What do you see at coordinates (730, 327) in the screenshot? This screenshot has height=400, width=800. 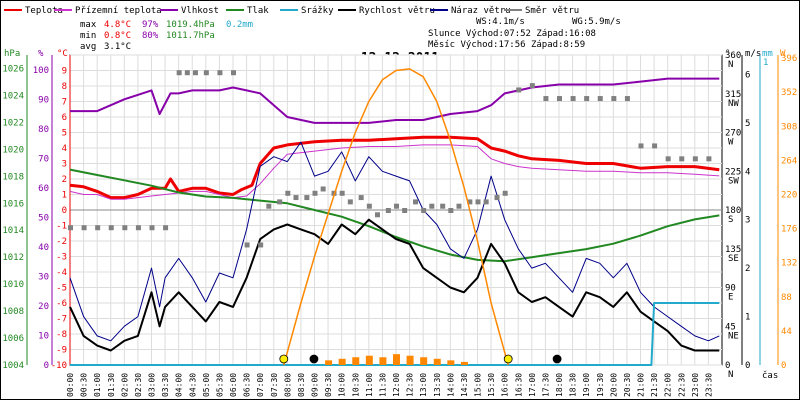 I see `dir-tick-label: 45` at bounding box center [730, 327].